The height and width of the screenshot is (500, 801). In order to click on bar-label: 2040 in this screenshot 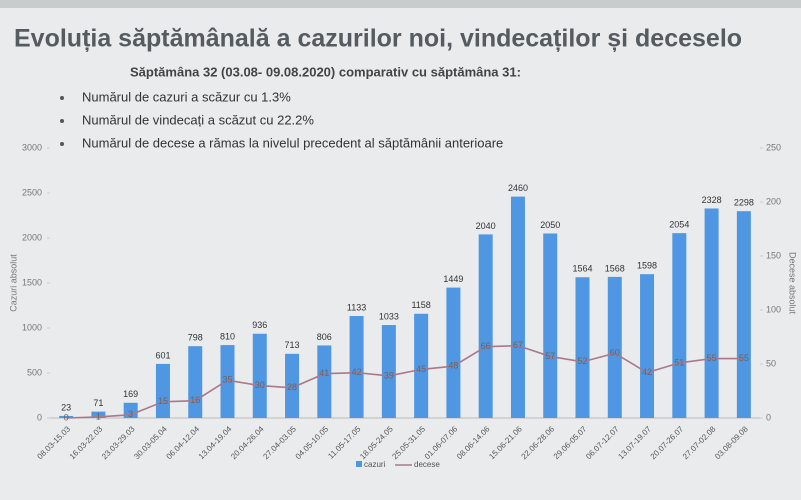, I will do `click(486, 226)`.